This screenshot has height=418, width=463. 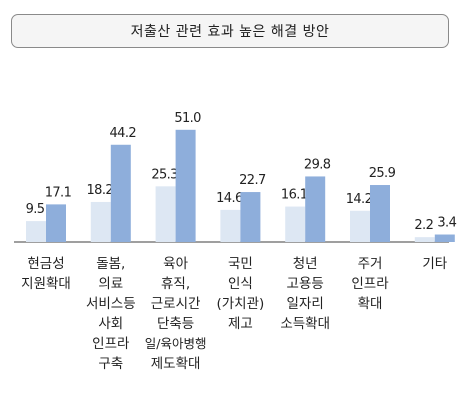 What do you see at coordinates (176, 264) in the screenshot?
I see `category-label-line: 육아` at bounding box center [176, 264].